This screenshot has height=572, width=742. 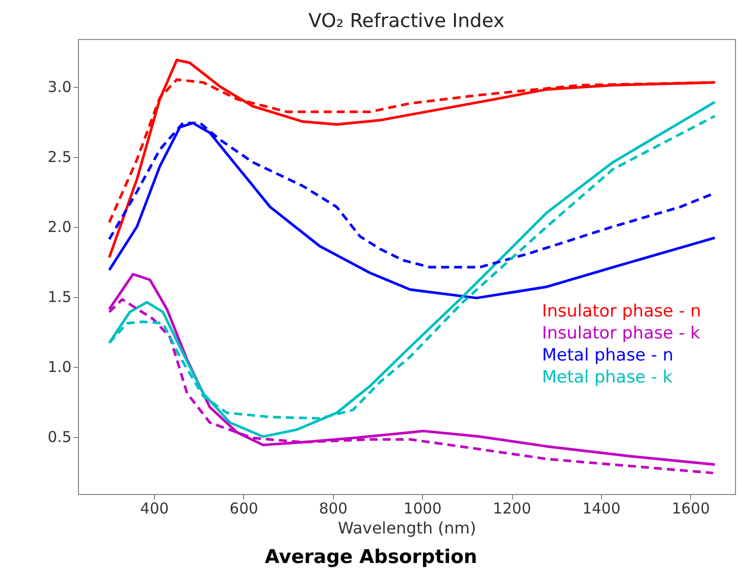 I want to click on y-tick-label: 3.0, so click(x=60, y=87).